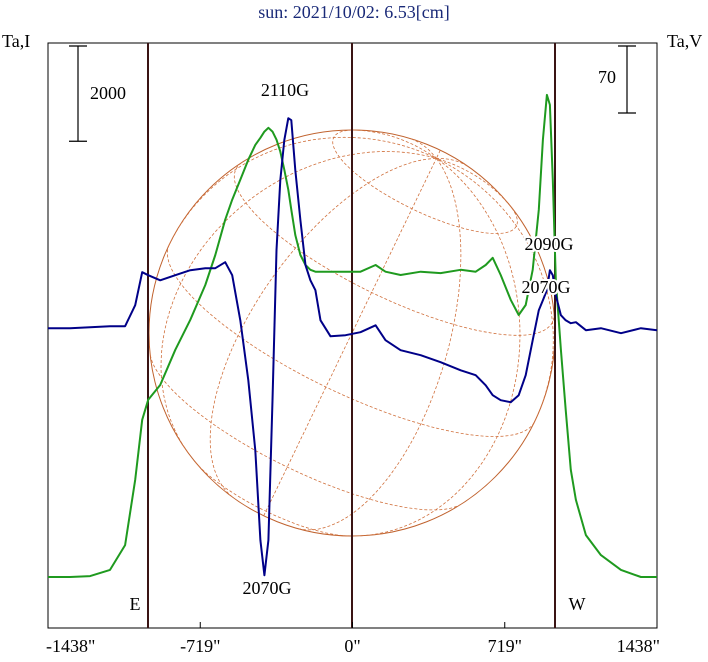 The width and height of the screenshot is (708, 662). What do you see at coordinates (505, 646) in the screenshot?
I see `x-tick-label: 719"` at bounding box center [505, 646].